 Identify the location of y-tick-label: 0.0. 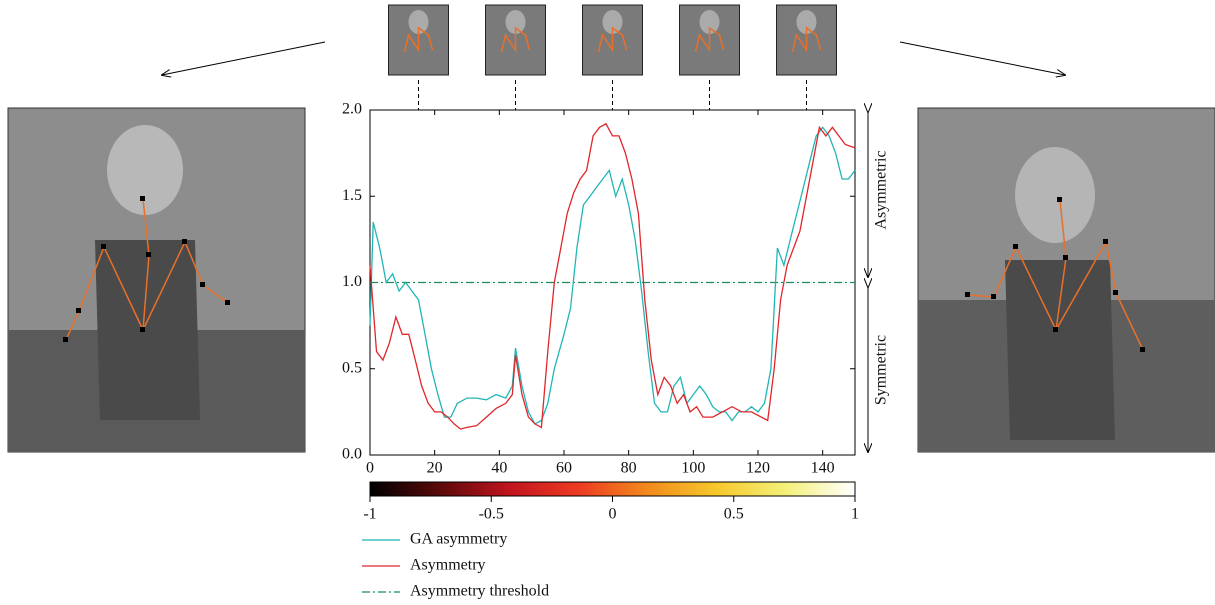
(352, 454).